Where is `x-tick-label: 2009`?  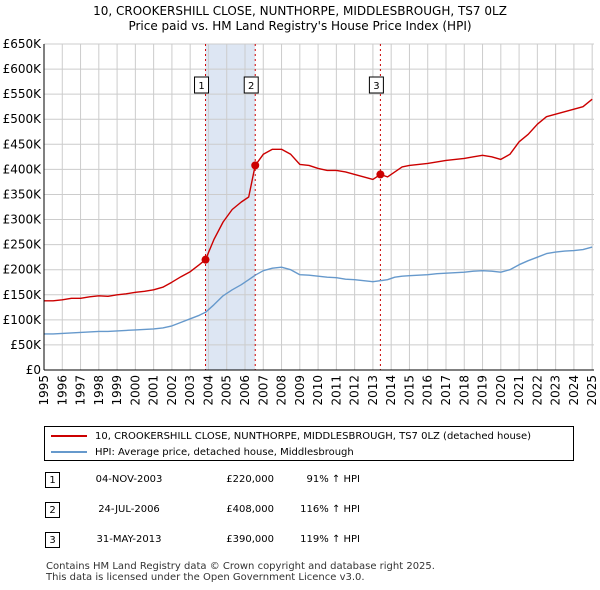 x-tick-label: 2009 is located at coordinates (300, 390).